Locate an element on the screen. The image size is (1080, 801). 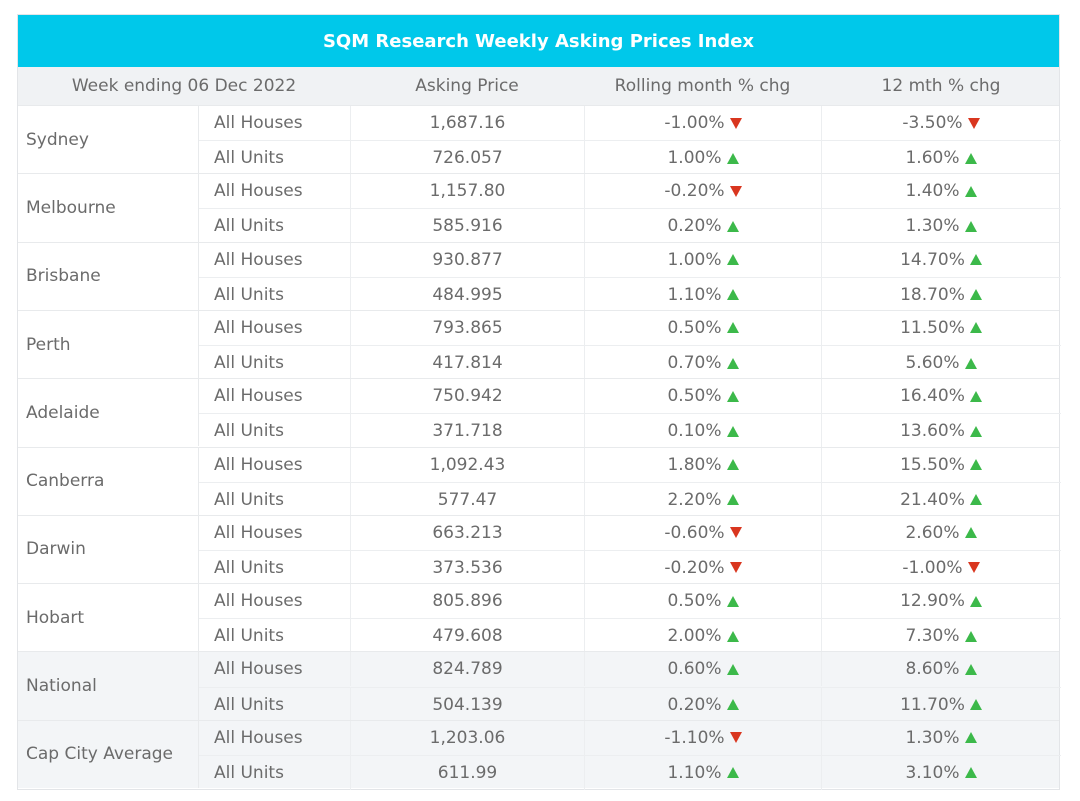
asking-price-value: 417.814 is located at coordinates (467, 363).